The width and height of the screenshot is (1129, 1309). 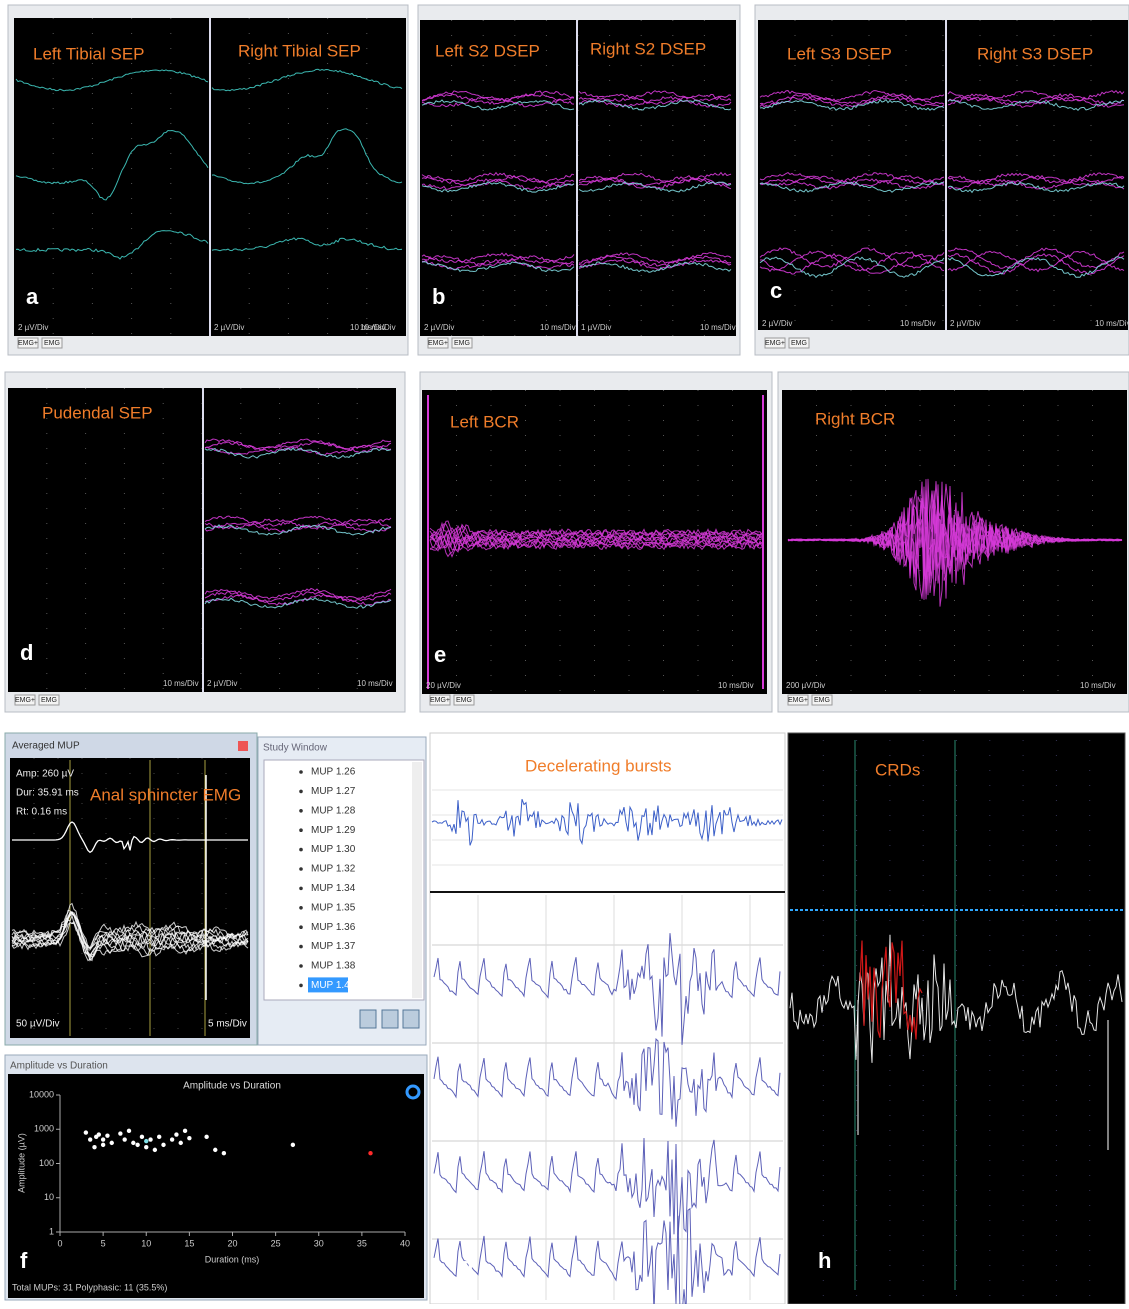 I want to click on list-item: MUP 1.29, so click(x=333, y=830).